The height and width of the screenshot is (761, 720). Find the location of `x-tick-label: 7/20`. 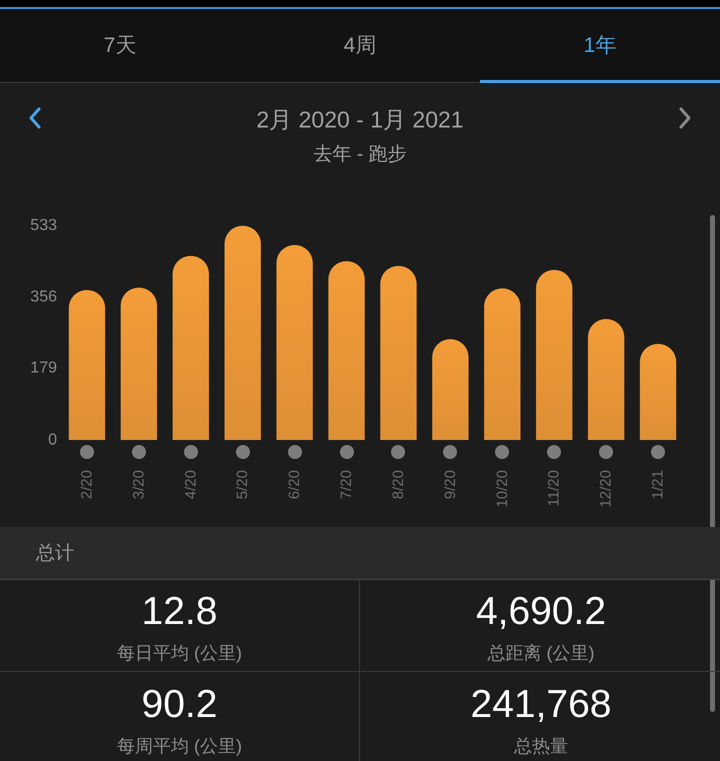

x-tick-label: 7/20 is located at coordinates (347, 485).